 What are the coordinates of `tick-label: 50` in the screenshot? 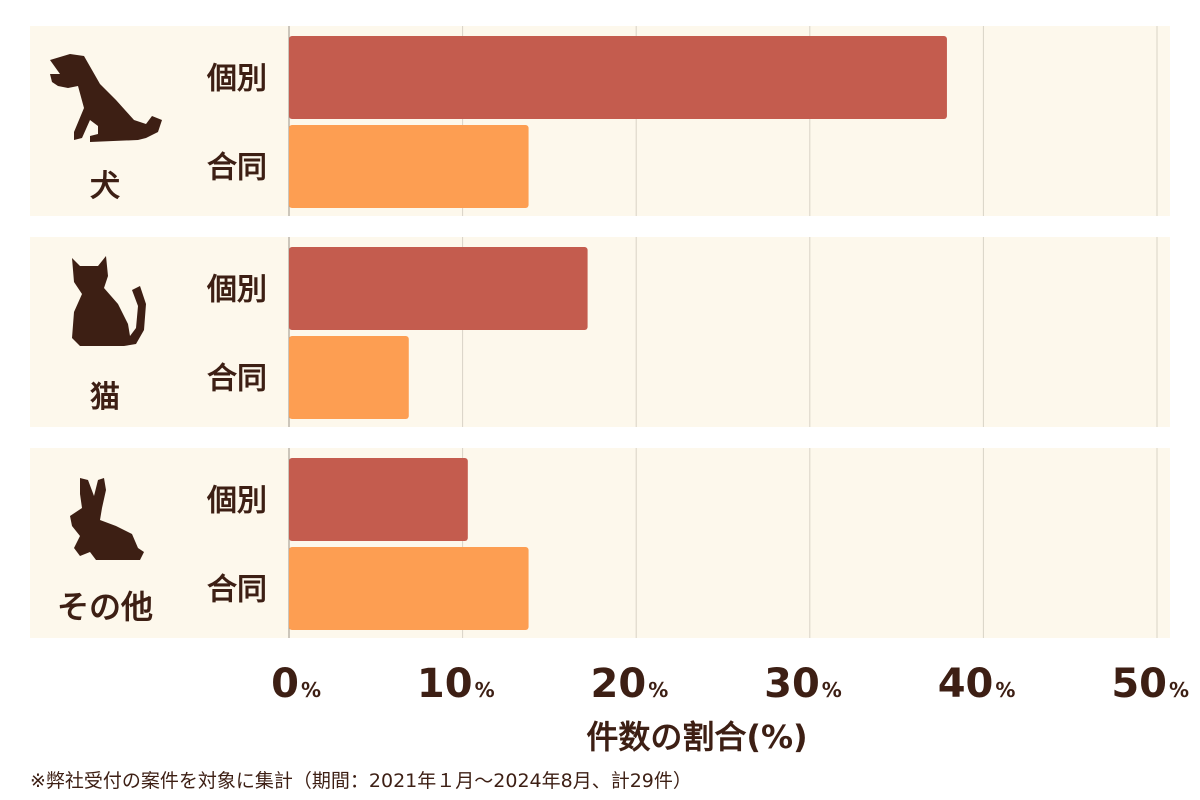 It's located at (1139, 684).